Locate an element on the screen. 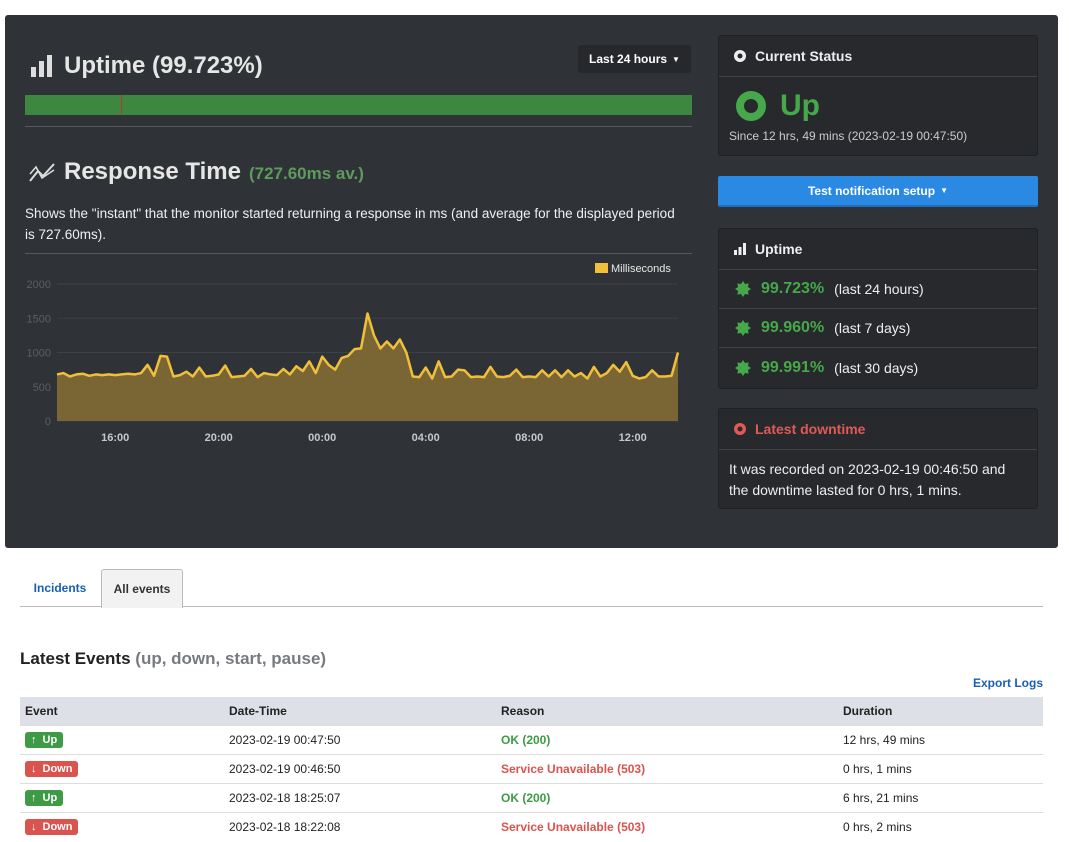 Image resolution: width=1069 pixels, height=842 pixels. uptime-row: 99.960% (last 7 days) is located at coordinates (878, 328).